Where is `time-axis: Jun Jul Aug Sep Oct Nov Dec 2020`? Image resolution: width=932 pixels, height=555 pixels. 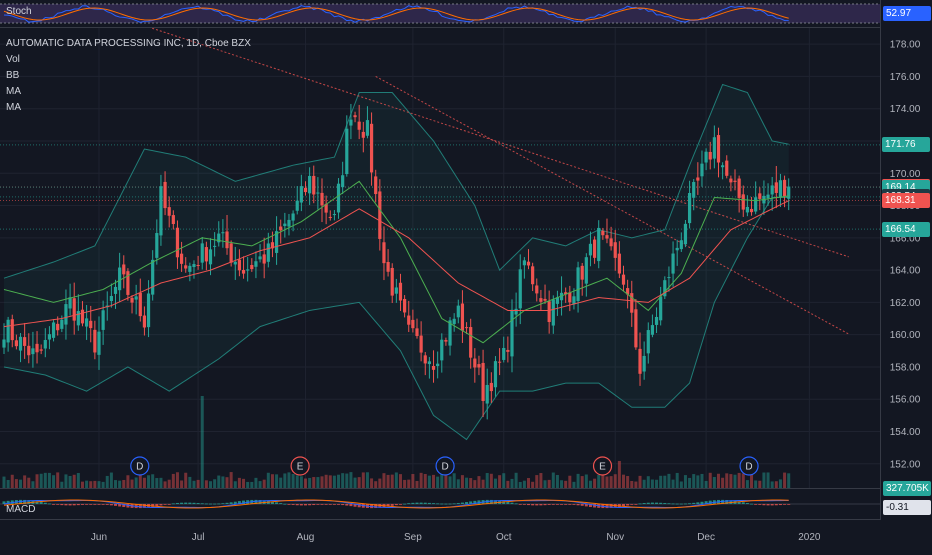
time-axis: Jun Jul Aug Sep Oct Nov Dec 2020 is located at coordinates (466, 535).